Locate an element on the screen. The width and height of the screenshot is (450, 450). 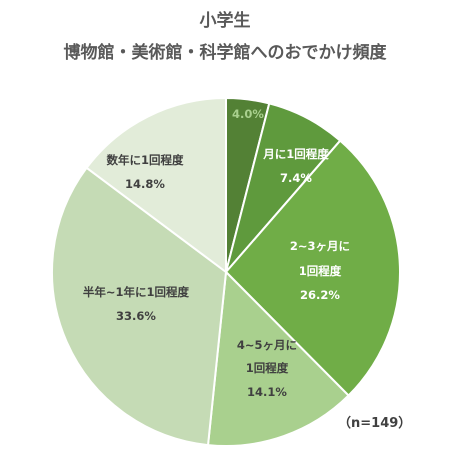
slice-value-label: 33.6% is located at coordinates (136, 316).